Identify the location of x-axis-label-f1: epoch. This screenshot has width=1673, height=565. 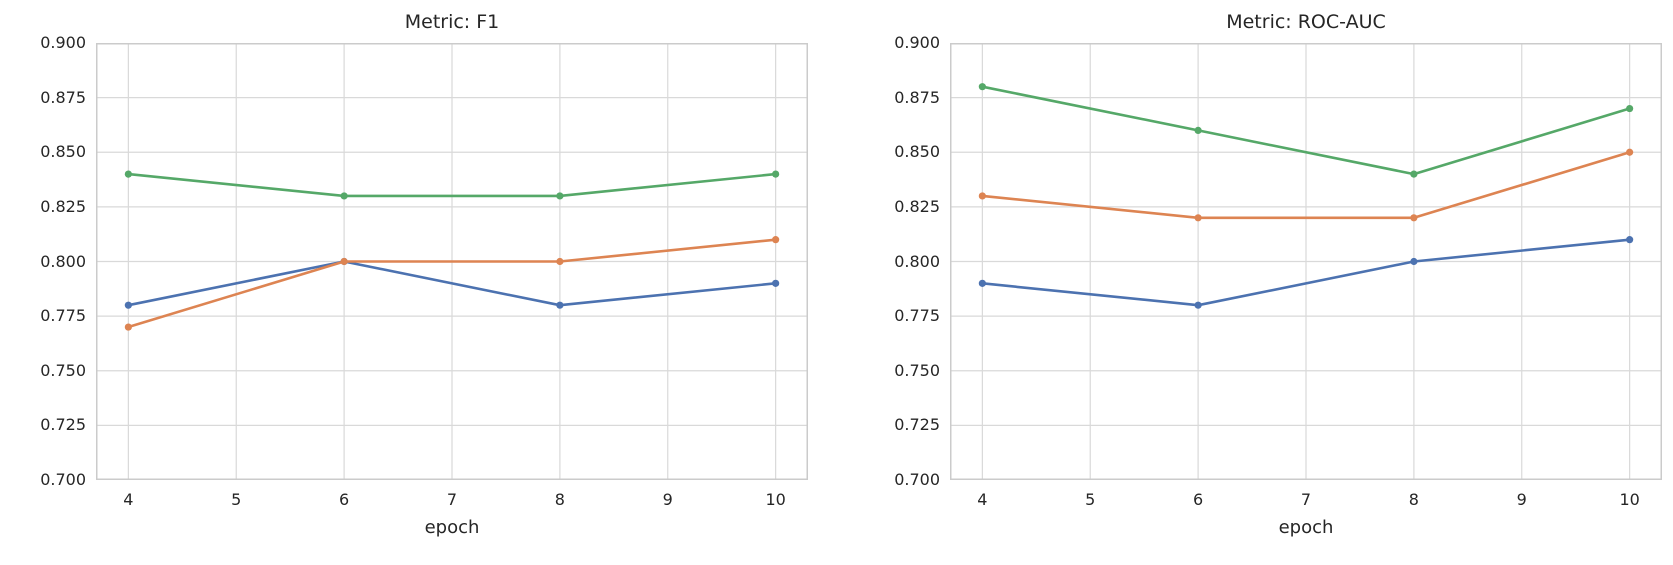
(452, 527).